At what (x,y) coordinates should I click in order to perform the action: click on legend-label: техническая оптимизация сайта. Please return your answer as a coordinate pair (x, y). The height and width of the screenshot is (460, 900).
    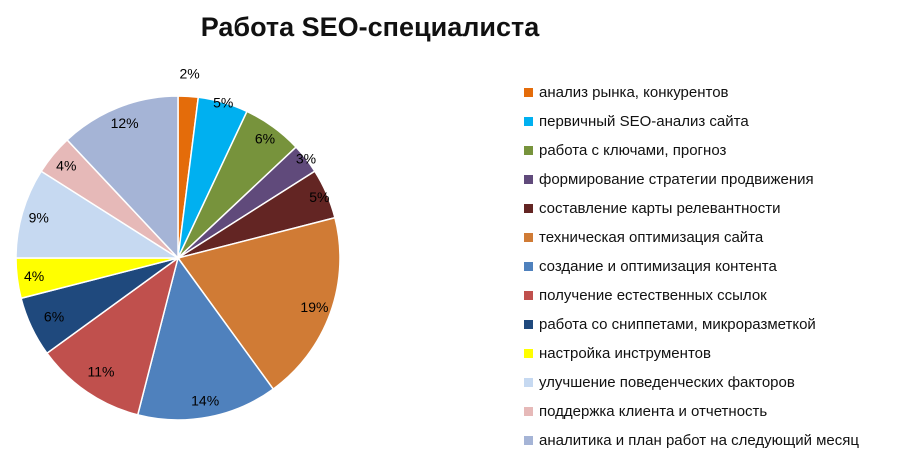
    Looking at the image, I should click on (651, 237).